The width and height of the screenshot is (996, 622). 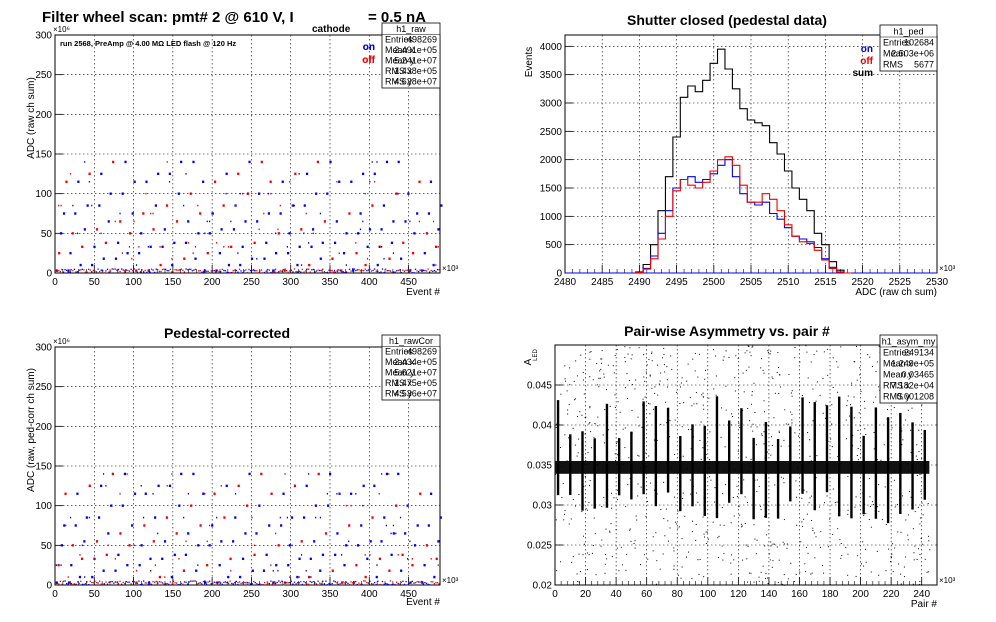 What do you see at coordinates (411, 29) in the screenshot?
I see `raw-stats-name: h1_raw` at bounding box center [411, 29].